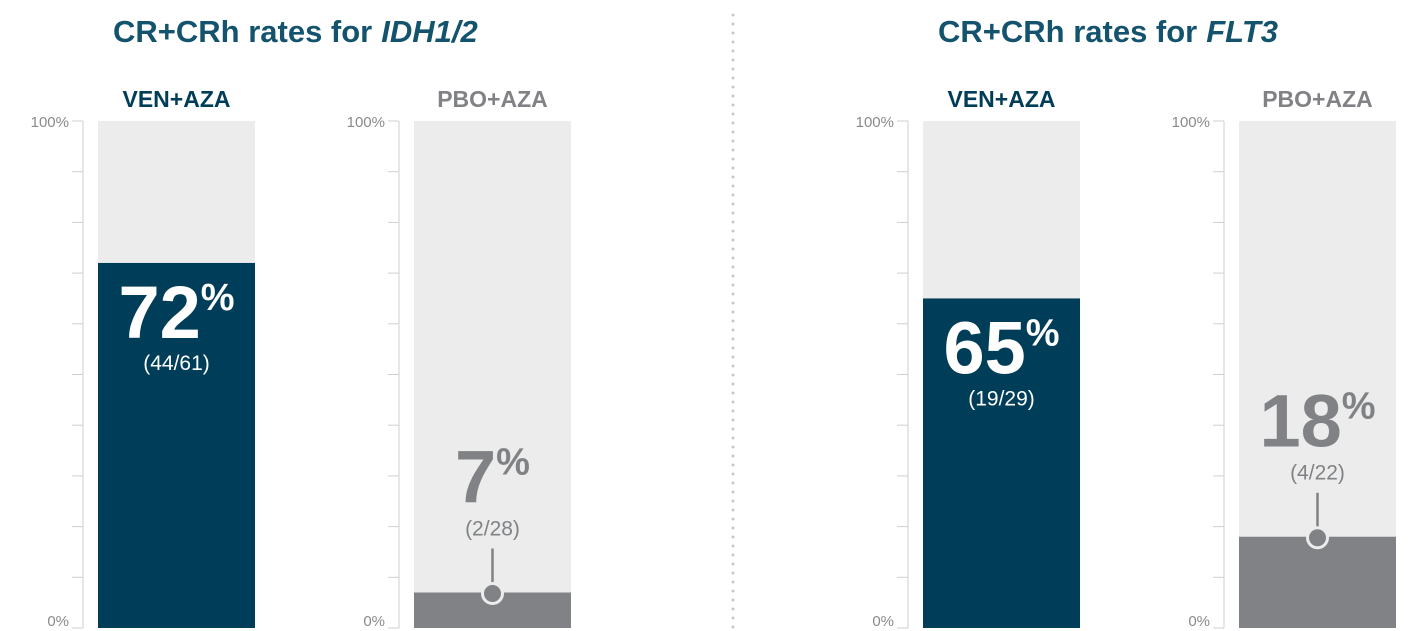  I want to click on track, so click(492, 374).